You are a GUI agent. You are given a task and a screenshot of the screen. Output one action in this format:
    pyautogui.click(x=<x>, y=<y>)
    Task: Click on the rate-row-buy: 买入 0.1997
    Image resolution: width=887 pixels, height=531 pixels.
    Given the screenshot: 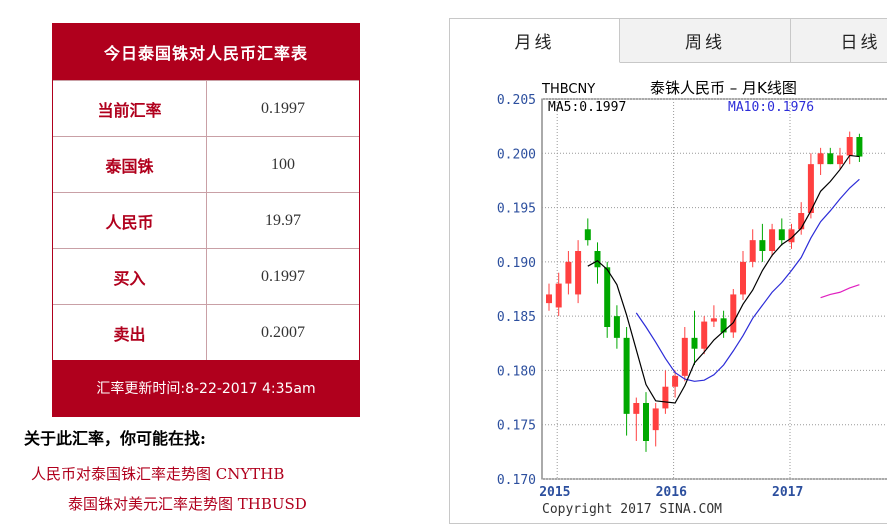 What is the action you would take?
    pyautogui.click(x=206, y=276)
    